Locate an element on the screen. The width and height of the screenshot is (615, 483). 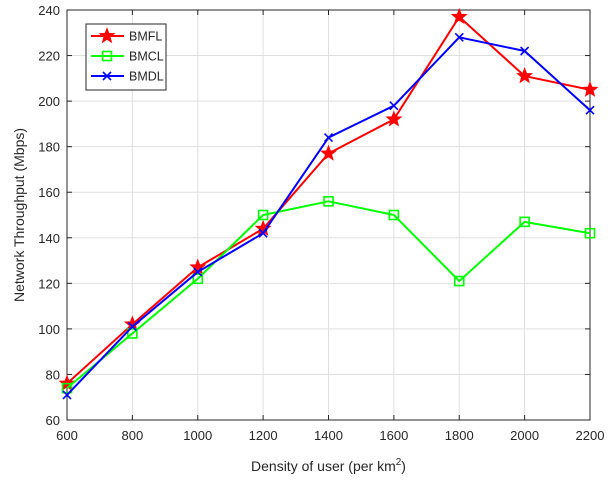
legend-marker-bmcl is located at coordinates (107, 56).